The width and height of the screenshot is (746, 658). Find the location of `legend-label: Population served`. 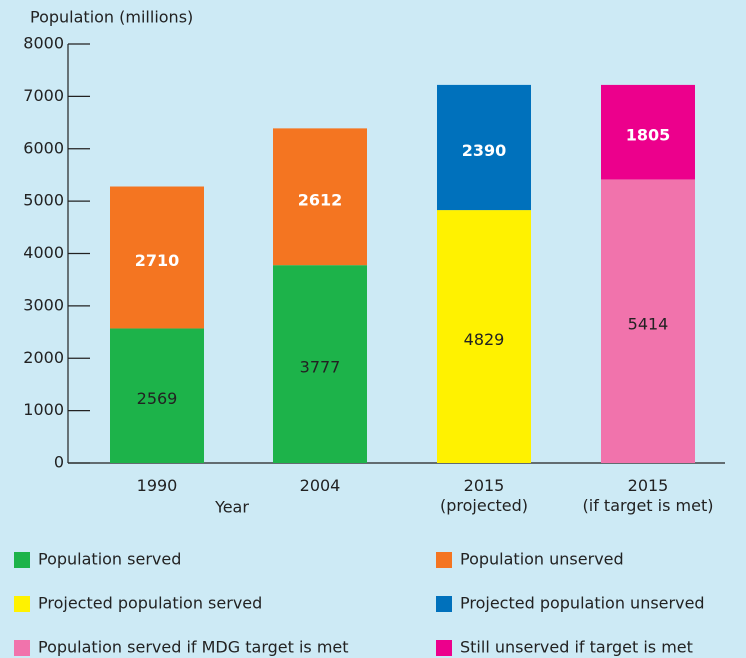

legend-label: Population served is located at coordinates (109, 559).